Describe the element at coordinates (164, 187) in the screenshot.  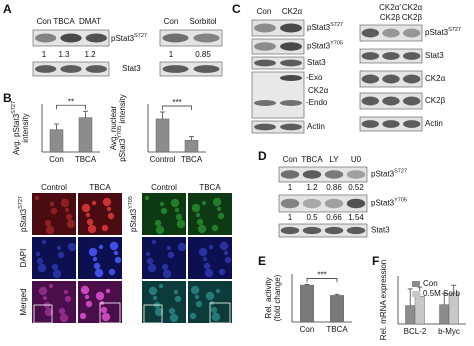
I see `column-label: Control` at that location.